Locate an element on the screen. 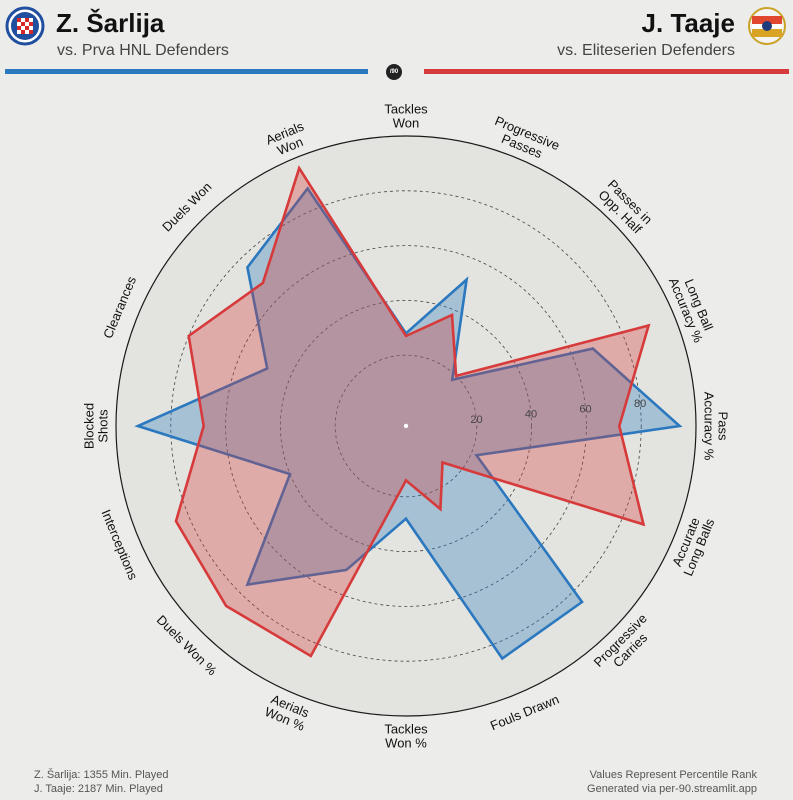 The width and height of the screenshot is (793, 800). player-one-minutes: Z. Šarlija: 1355 Min. Played is located at coordinates (101, 775).